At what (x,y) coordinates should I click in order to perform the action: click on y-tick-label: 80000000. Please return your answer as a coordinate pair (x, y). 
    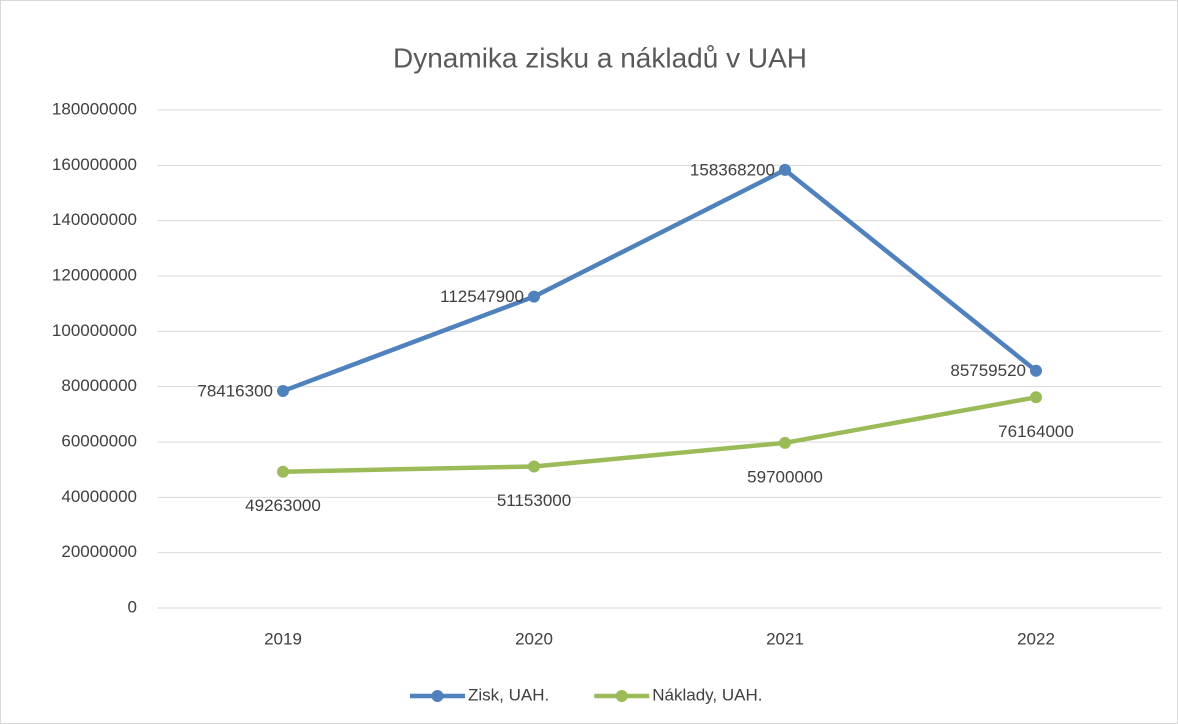
    Looking at the image, I should click on (99, 385).